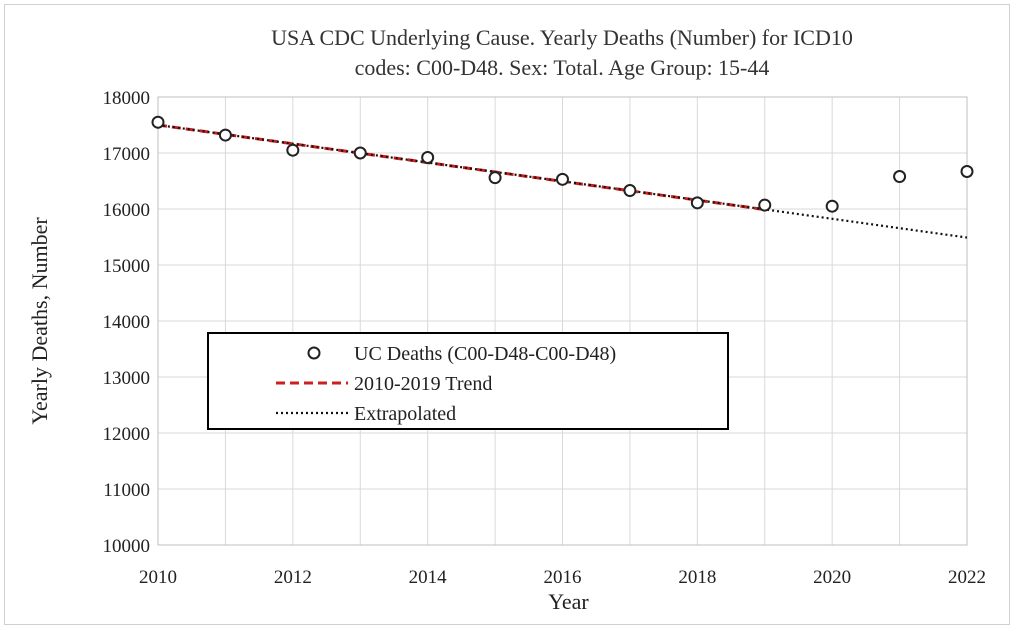 The image size is (1016, 631). What do you see at coordinates (485, 354) in the screenshot?
I see `legend-label: UC Deaths (C00-D48-C00-D48)` at bounding box center [485, 354].